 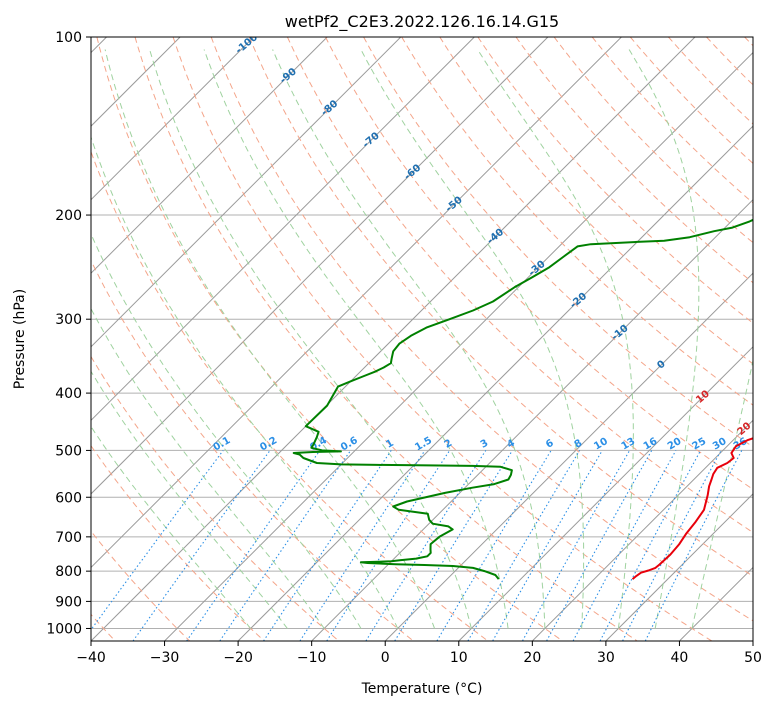 I want to click on x-tick-label: 10, so click(x=459, y=658).